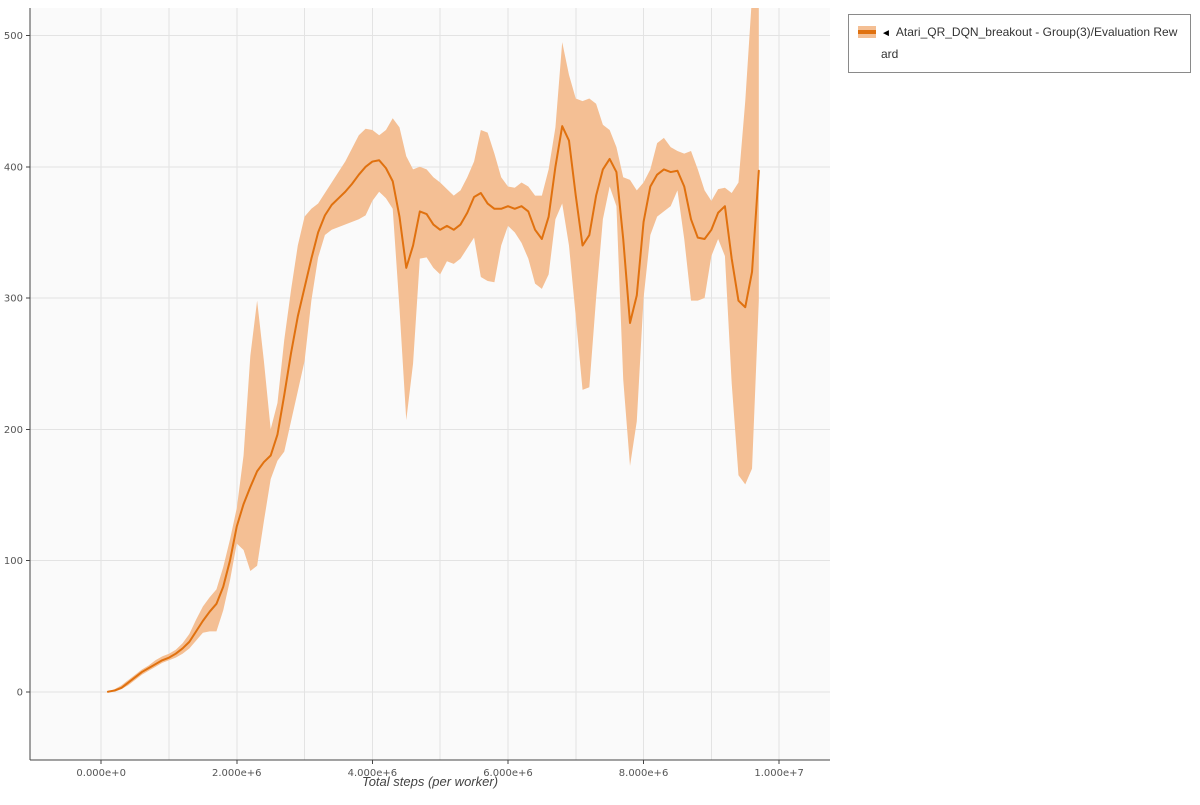 The image size is (1200, 805). I want to click on legend-collapse-icon: ◄, so click(886, 33).